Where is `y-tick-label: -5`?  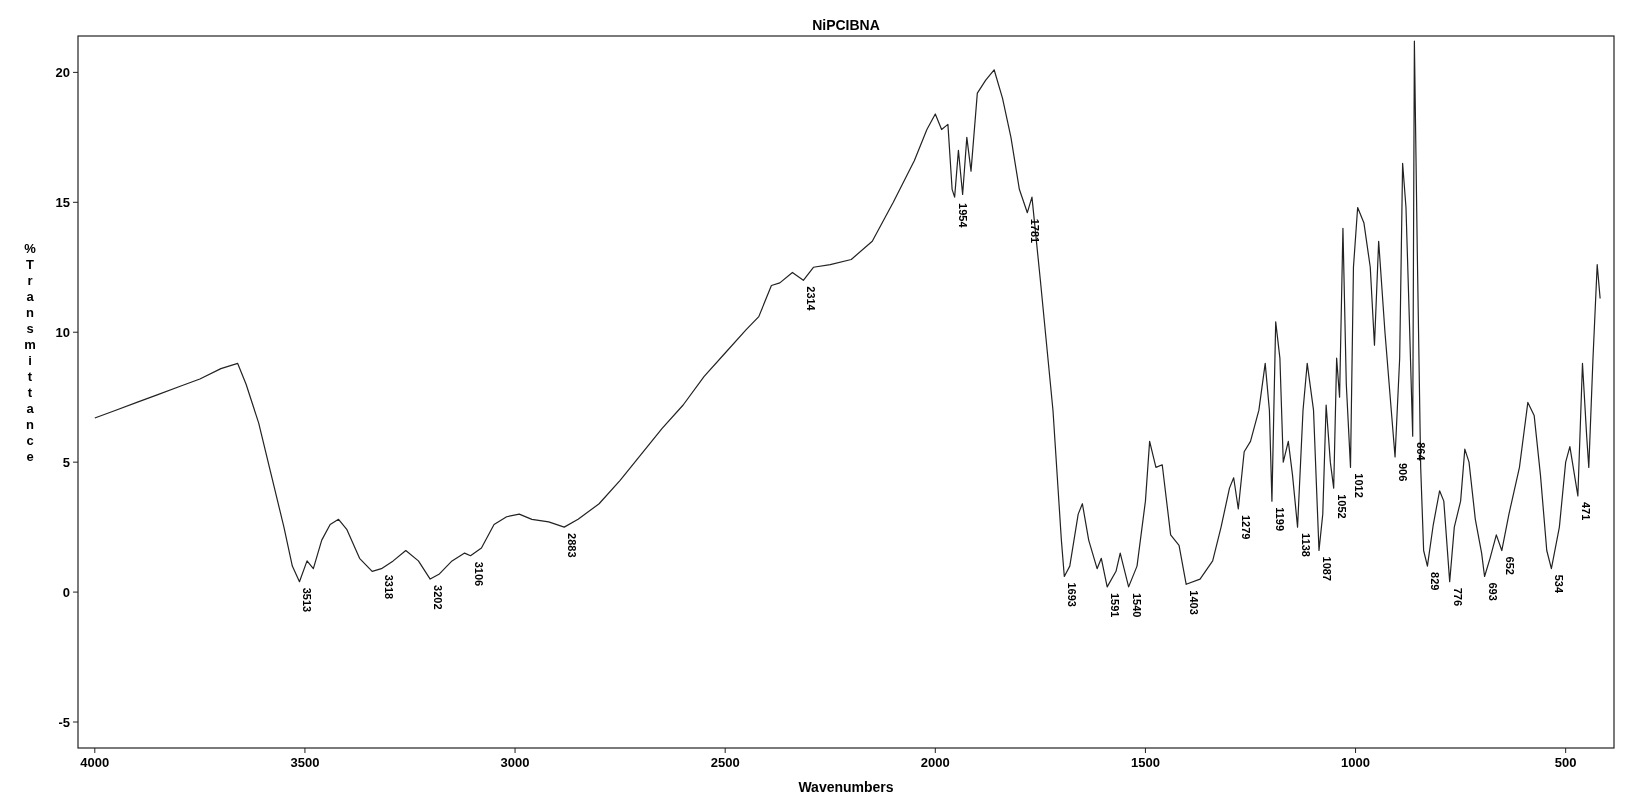 y-tick-label: -5 is located at coordinates (64, 723).